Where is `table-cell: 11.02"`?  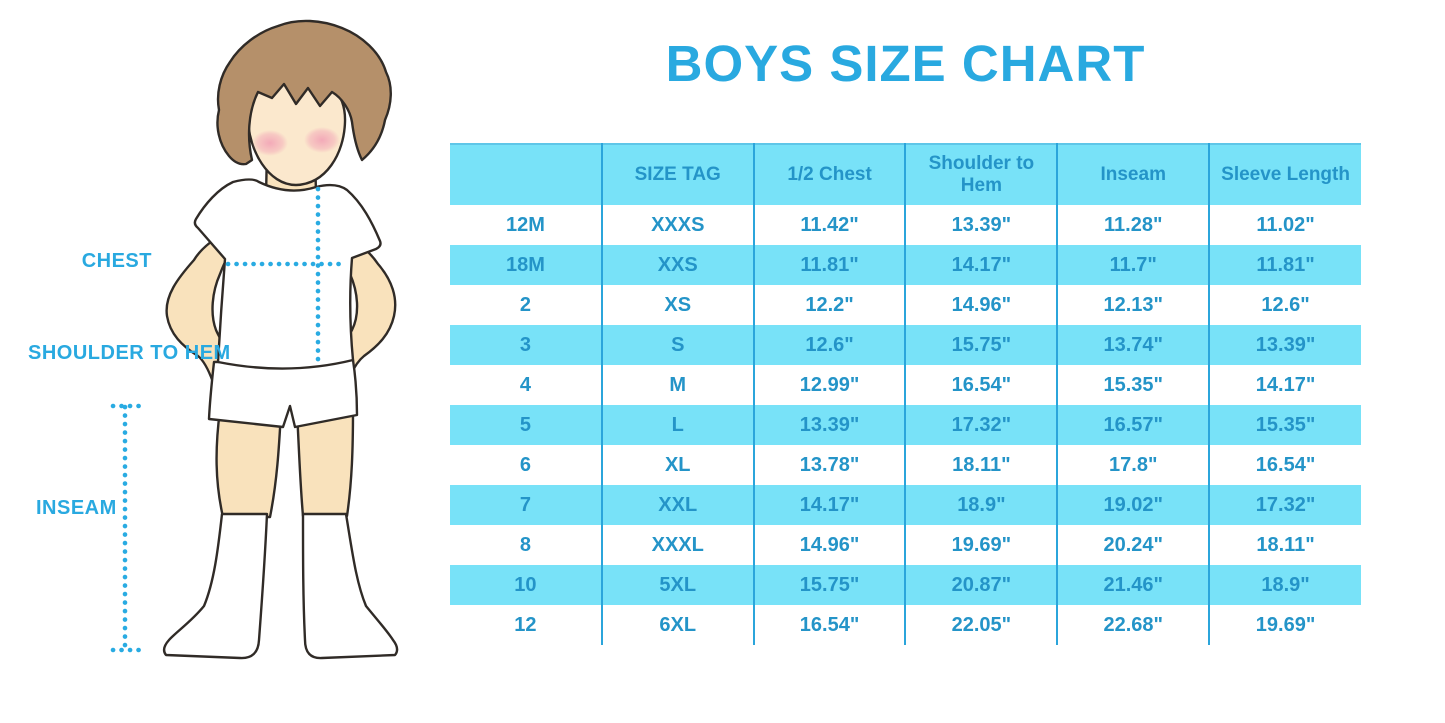 table-cell: 11.02" is located at coordinates (1284, 225).